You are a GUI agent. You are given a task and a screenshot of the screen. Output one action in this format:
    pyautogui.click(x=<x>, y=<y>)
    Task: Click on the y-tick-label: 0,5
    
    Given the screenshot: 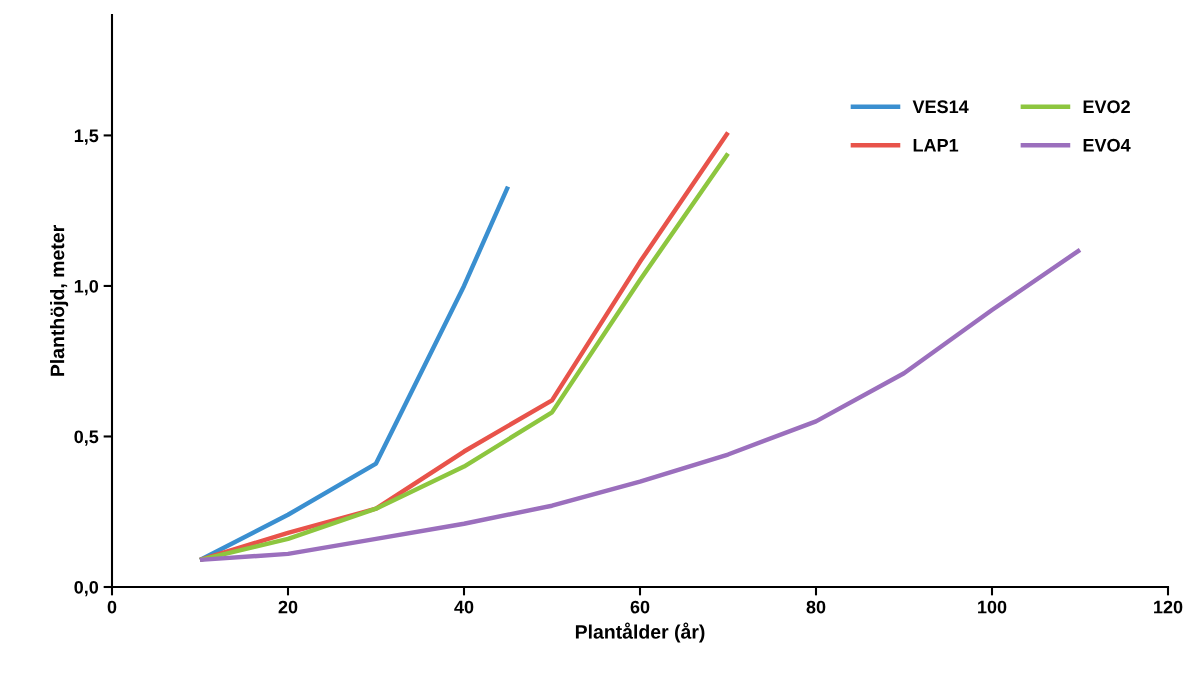 What is the action you would take?
    pyautogui.click(x=86, y=438)
    